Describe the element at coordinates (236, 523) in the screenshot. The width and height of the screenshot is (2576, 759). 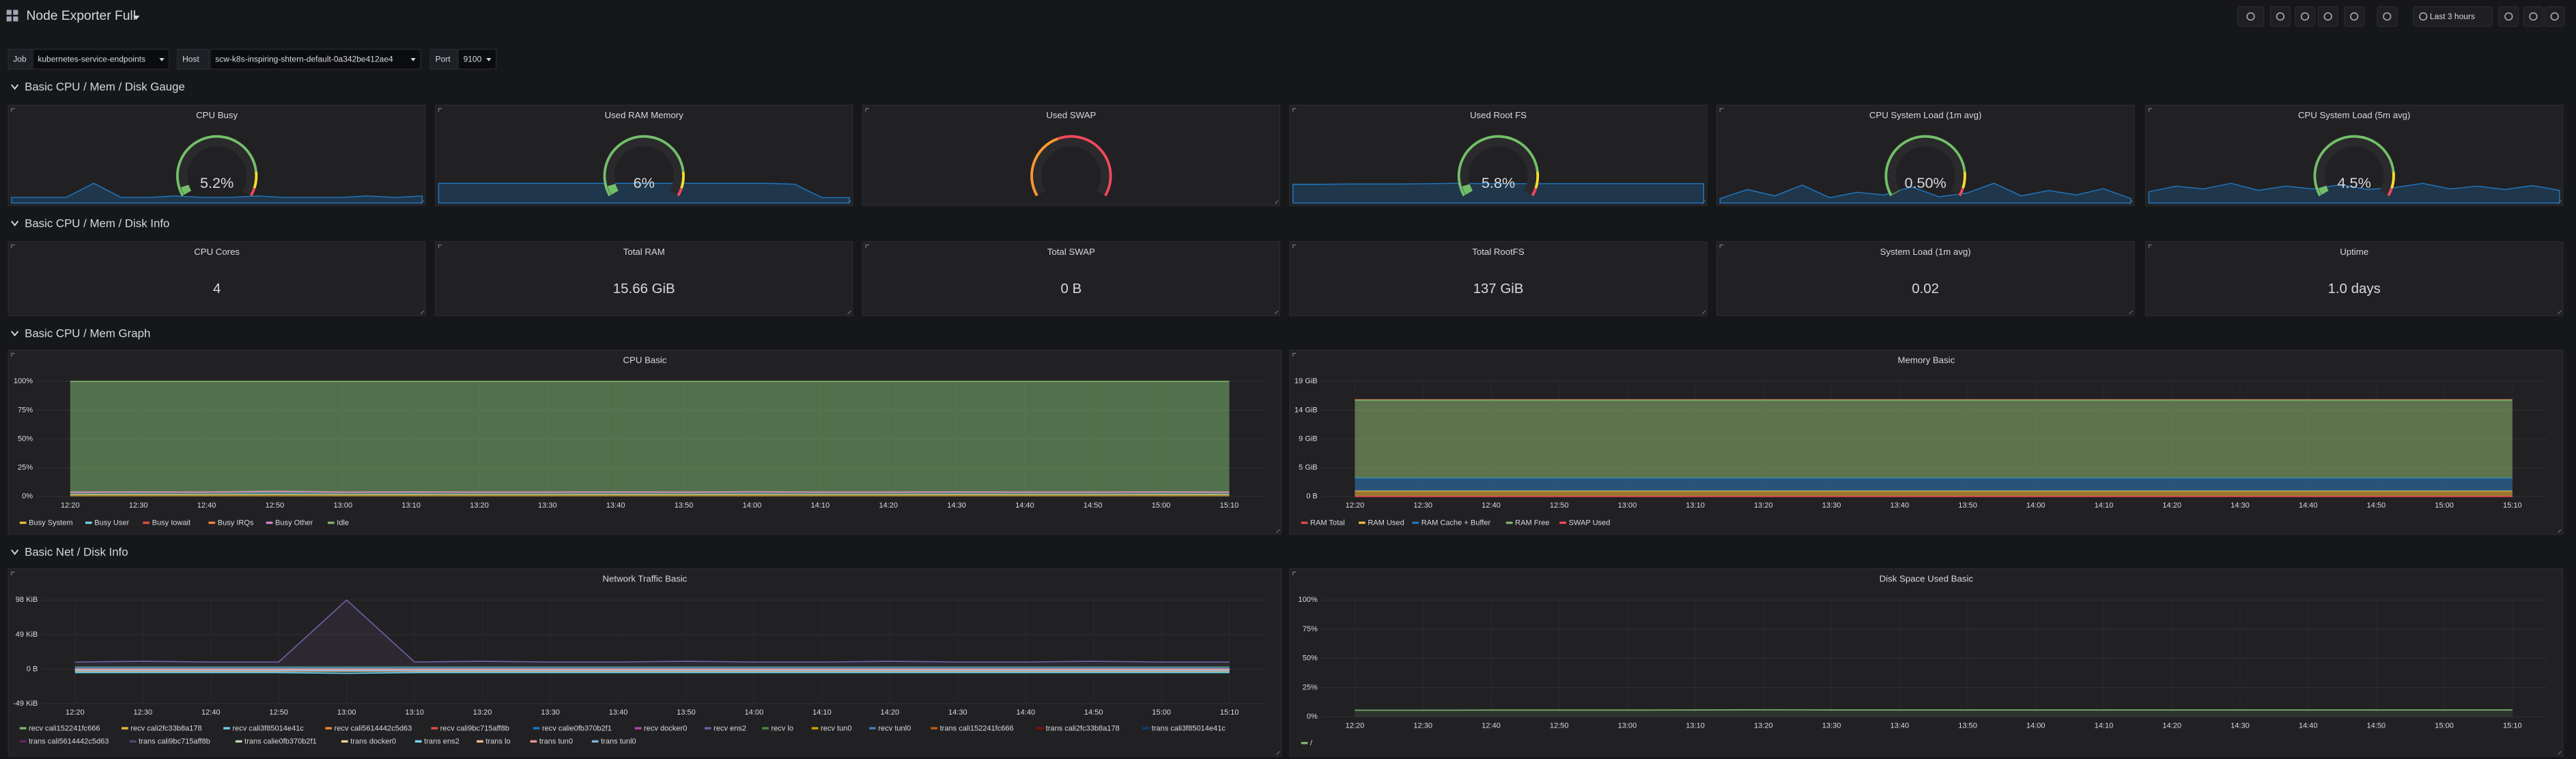
I see `legend-label: Busy IRQs` at that location.